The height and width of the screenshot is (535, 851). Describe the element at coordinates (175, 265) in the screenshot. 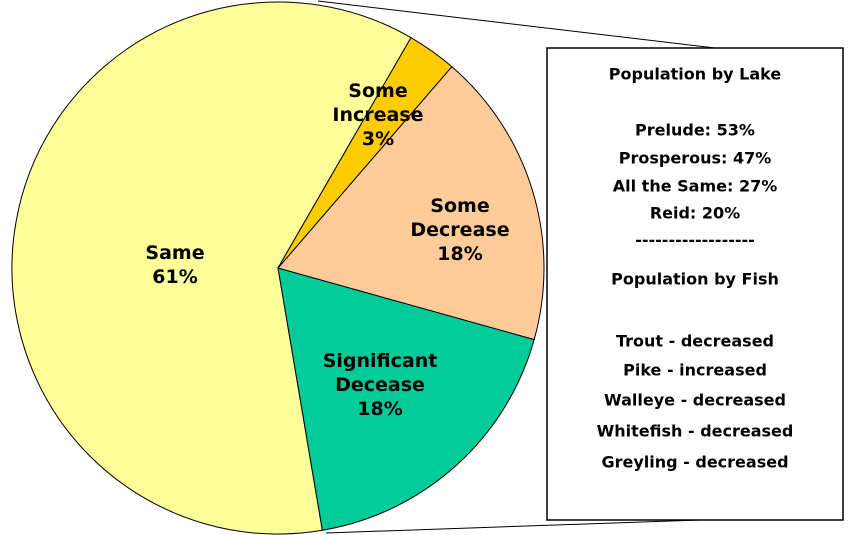

I see `slice-label: Same 61%` at that location.